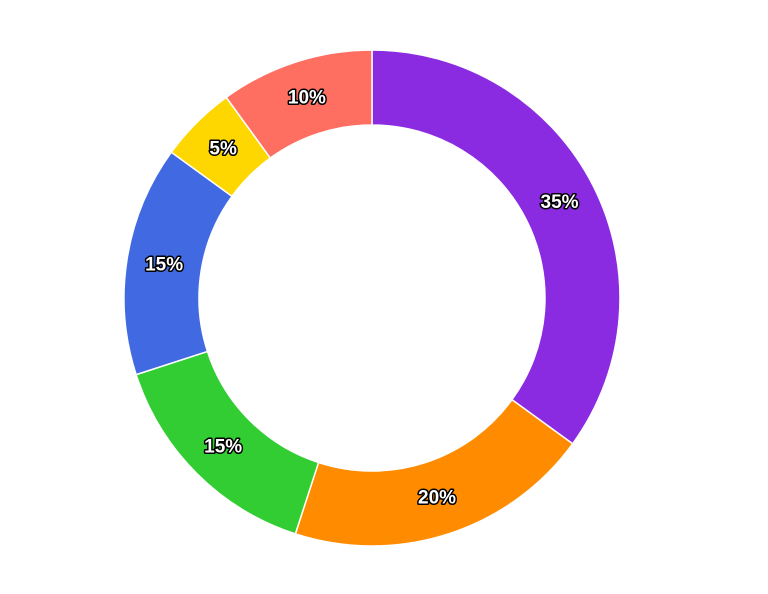 The width and height of the screenshot is (768, 594). What do you see at coordinates (223, 446) in the screenshot?
I see `slice-label-3: 15%` at bounding box center [223, 446].